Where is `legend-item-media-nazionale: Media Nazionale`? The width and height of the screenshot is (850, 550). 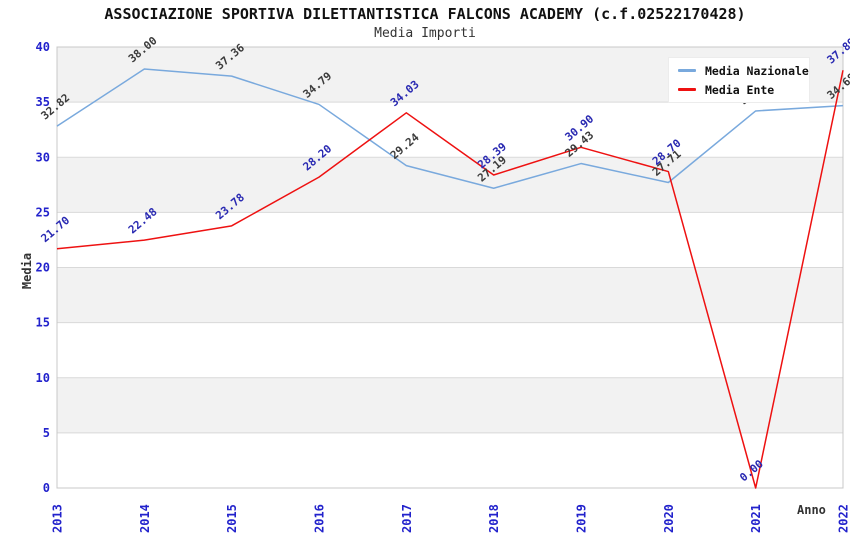 legend-item-media-nazionale: Media Nazionale is located at coordinates (743, 71).